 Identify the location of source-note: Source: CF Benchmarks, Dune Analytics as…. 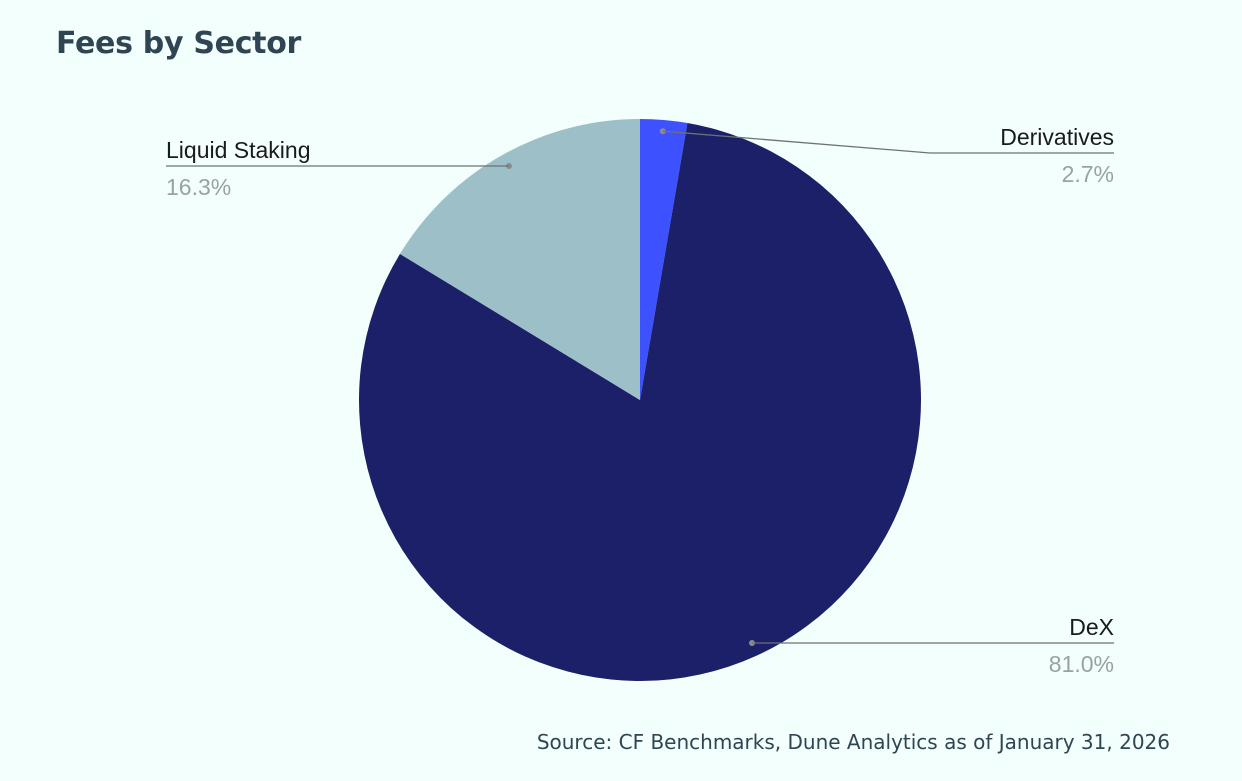
(853, 742).